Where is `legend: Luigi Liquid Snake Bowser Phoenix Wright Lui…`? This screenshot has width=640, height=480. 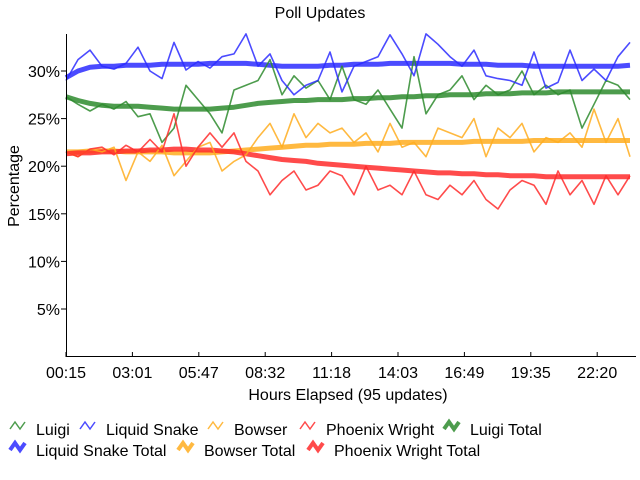
legend: Luigi Liquid Snake Bowser Phoenix Wright Lui… is located at coordinates (275, 439).